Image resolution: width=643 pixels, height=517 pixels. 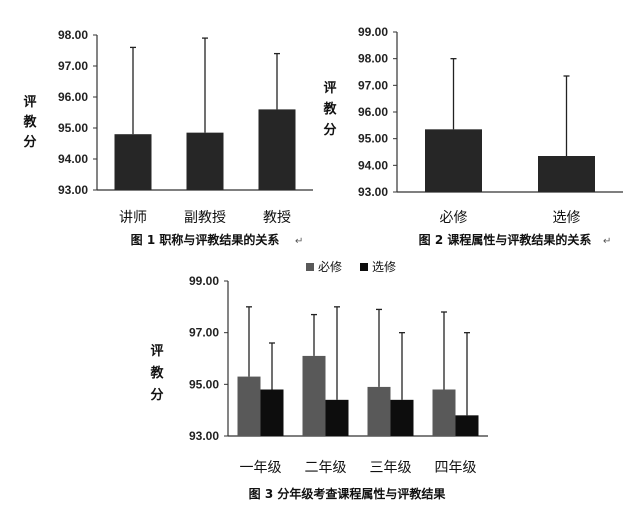 I want to click on x-category-label: 必修, so click(x=454, y=218).